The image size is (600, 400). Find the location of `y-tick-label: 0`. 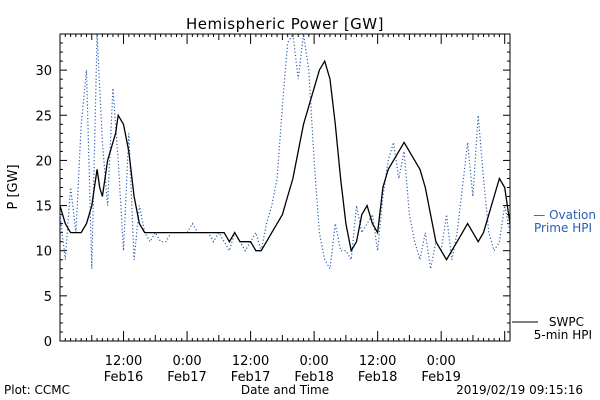

y-tick-label: 0 is located at coordinates (48, 342).